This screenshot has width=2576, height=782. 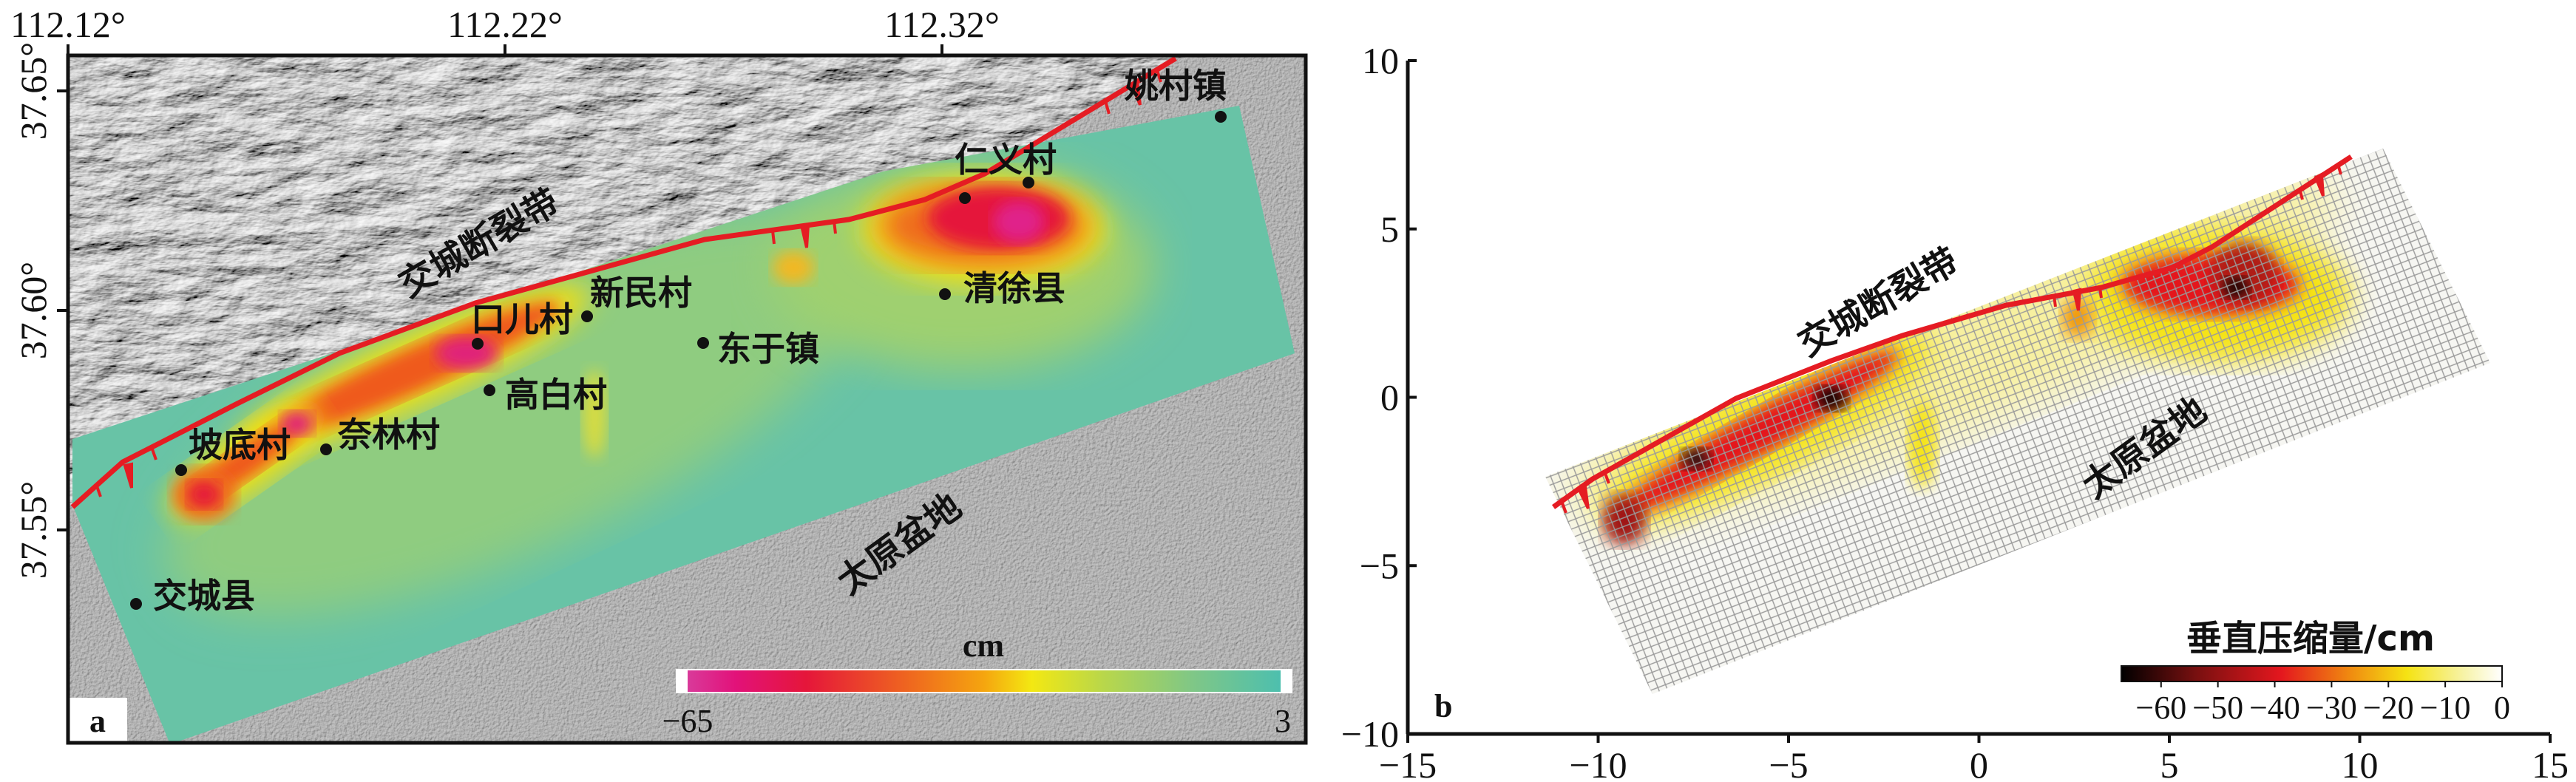 I want to click on x-tick-label: 15, so click(x=2550, y=763).